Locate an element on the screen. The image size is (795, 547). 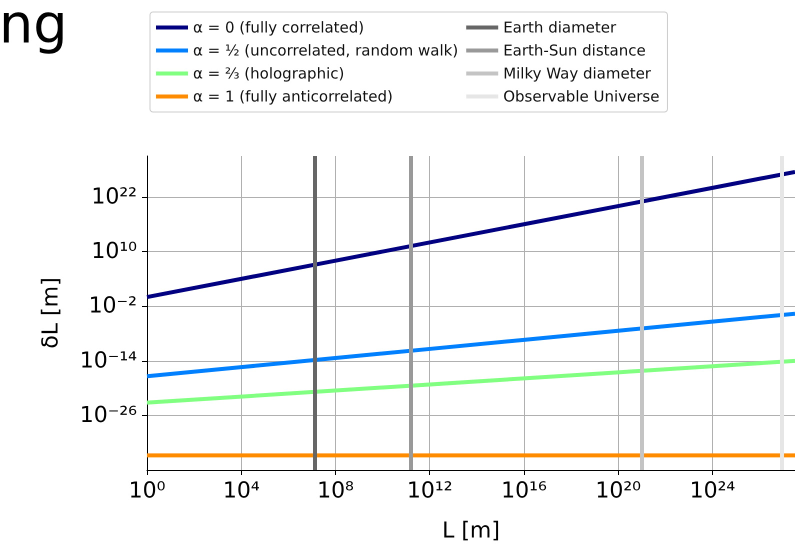
legend-label: α = ⅔ (holographic) is located at coordinates (268, 73).